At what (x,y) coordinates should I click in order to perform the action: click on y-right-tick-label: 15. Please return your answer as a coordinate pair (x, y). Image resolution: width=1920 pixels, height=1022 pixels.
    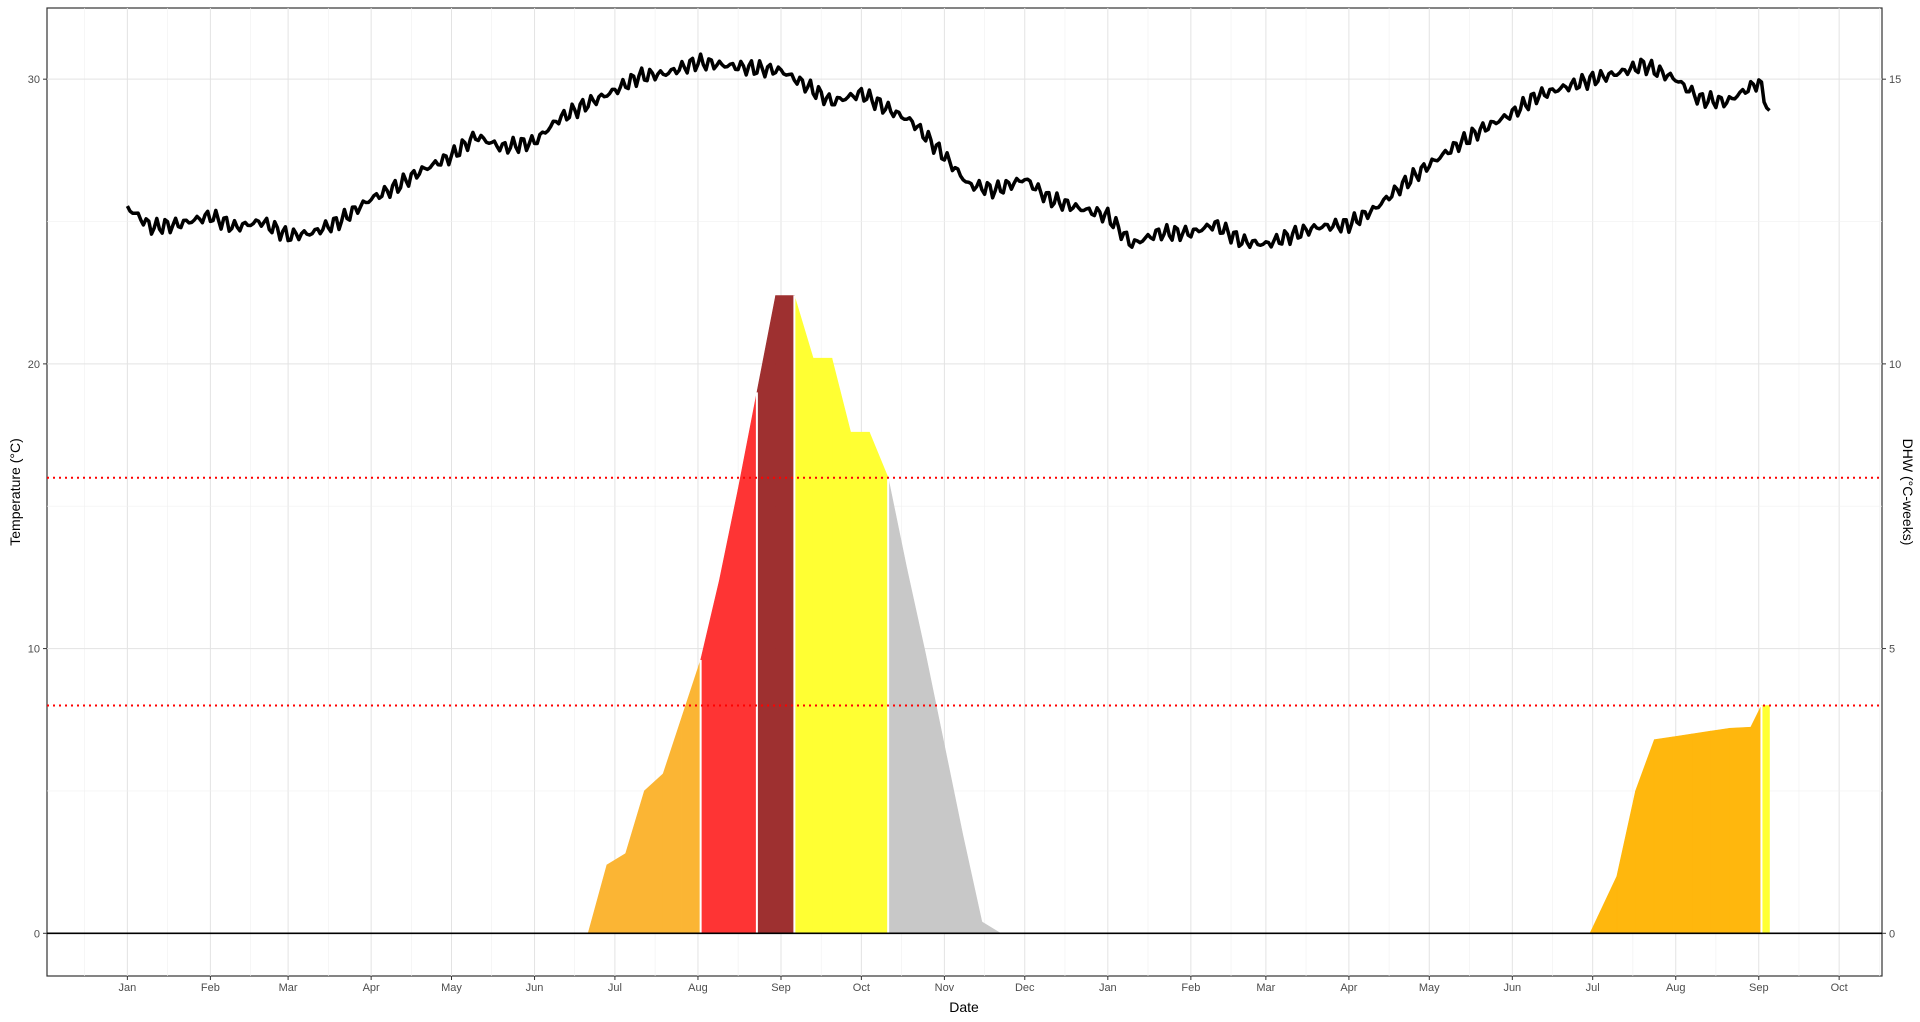
    Looking at the image, I should click on (1895, 80).